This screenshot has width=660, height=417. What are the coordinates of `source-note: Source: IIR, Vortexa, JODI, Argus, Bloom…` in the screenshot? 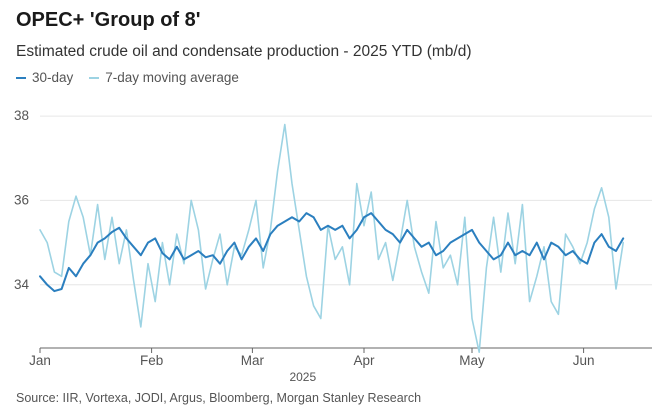 It's located at (219, 398).